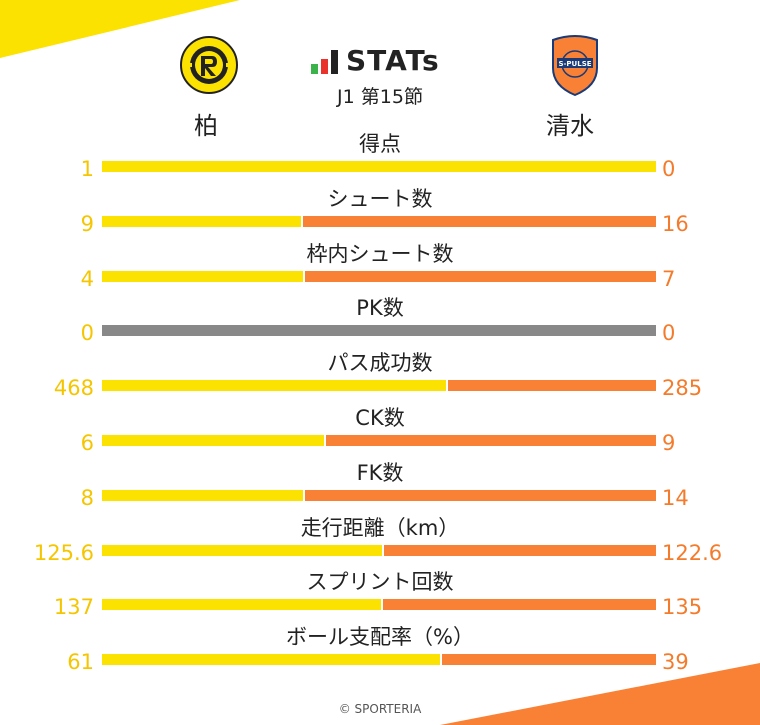  Describe the element at coordinates (669, 278) in the screenshot. I see `stat-away-value: 7` at that location.